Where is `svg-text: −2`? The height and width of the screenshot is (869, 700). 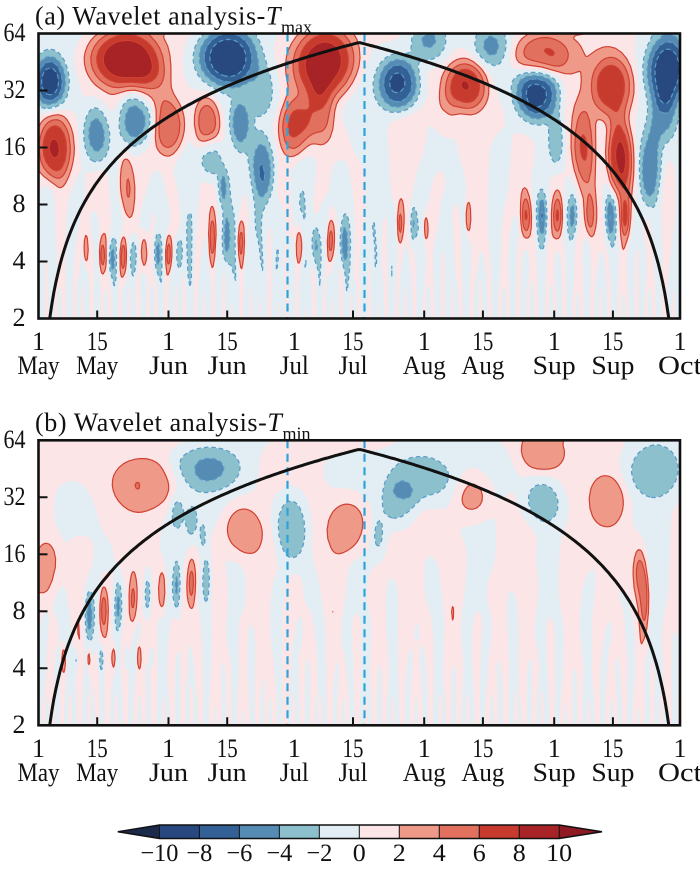 svg-text: −2 is located at coordinates (319, 853).